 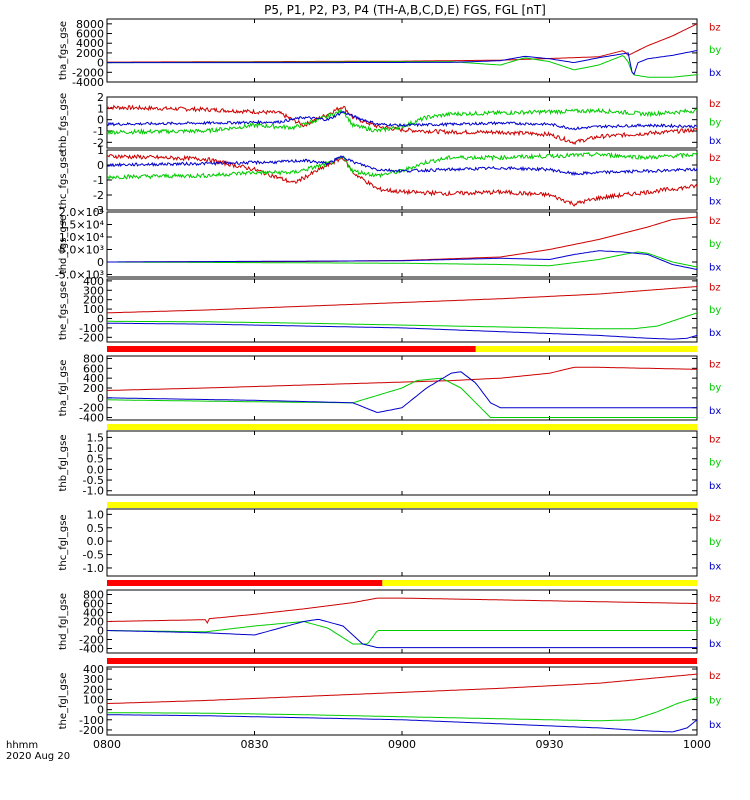 I want to click on x-tick-label: 0800, so click(x=107, y=744).